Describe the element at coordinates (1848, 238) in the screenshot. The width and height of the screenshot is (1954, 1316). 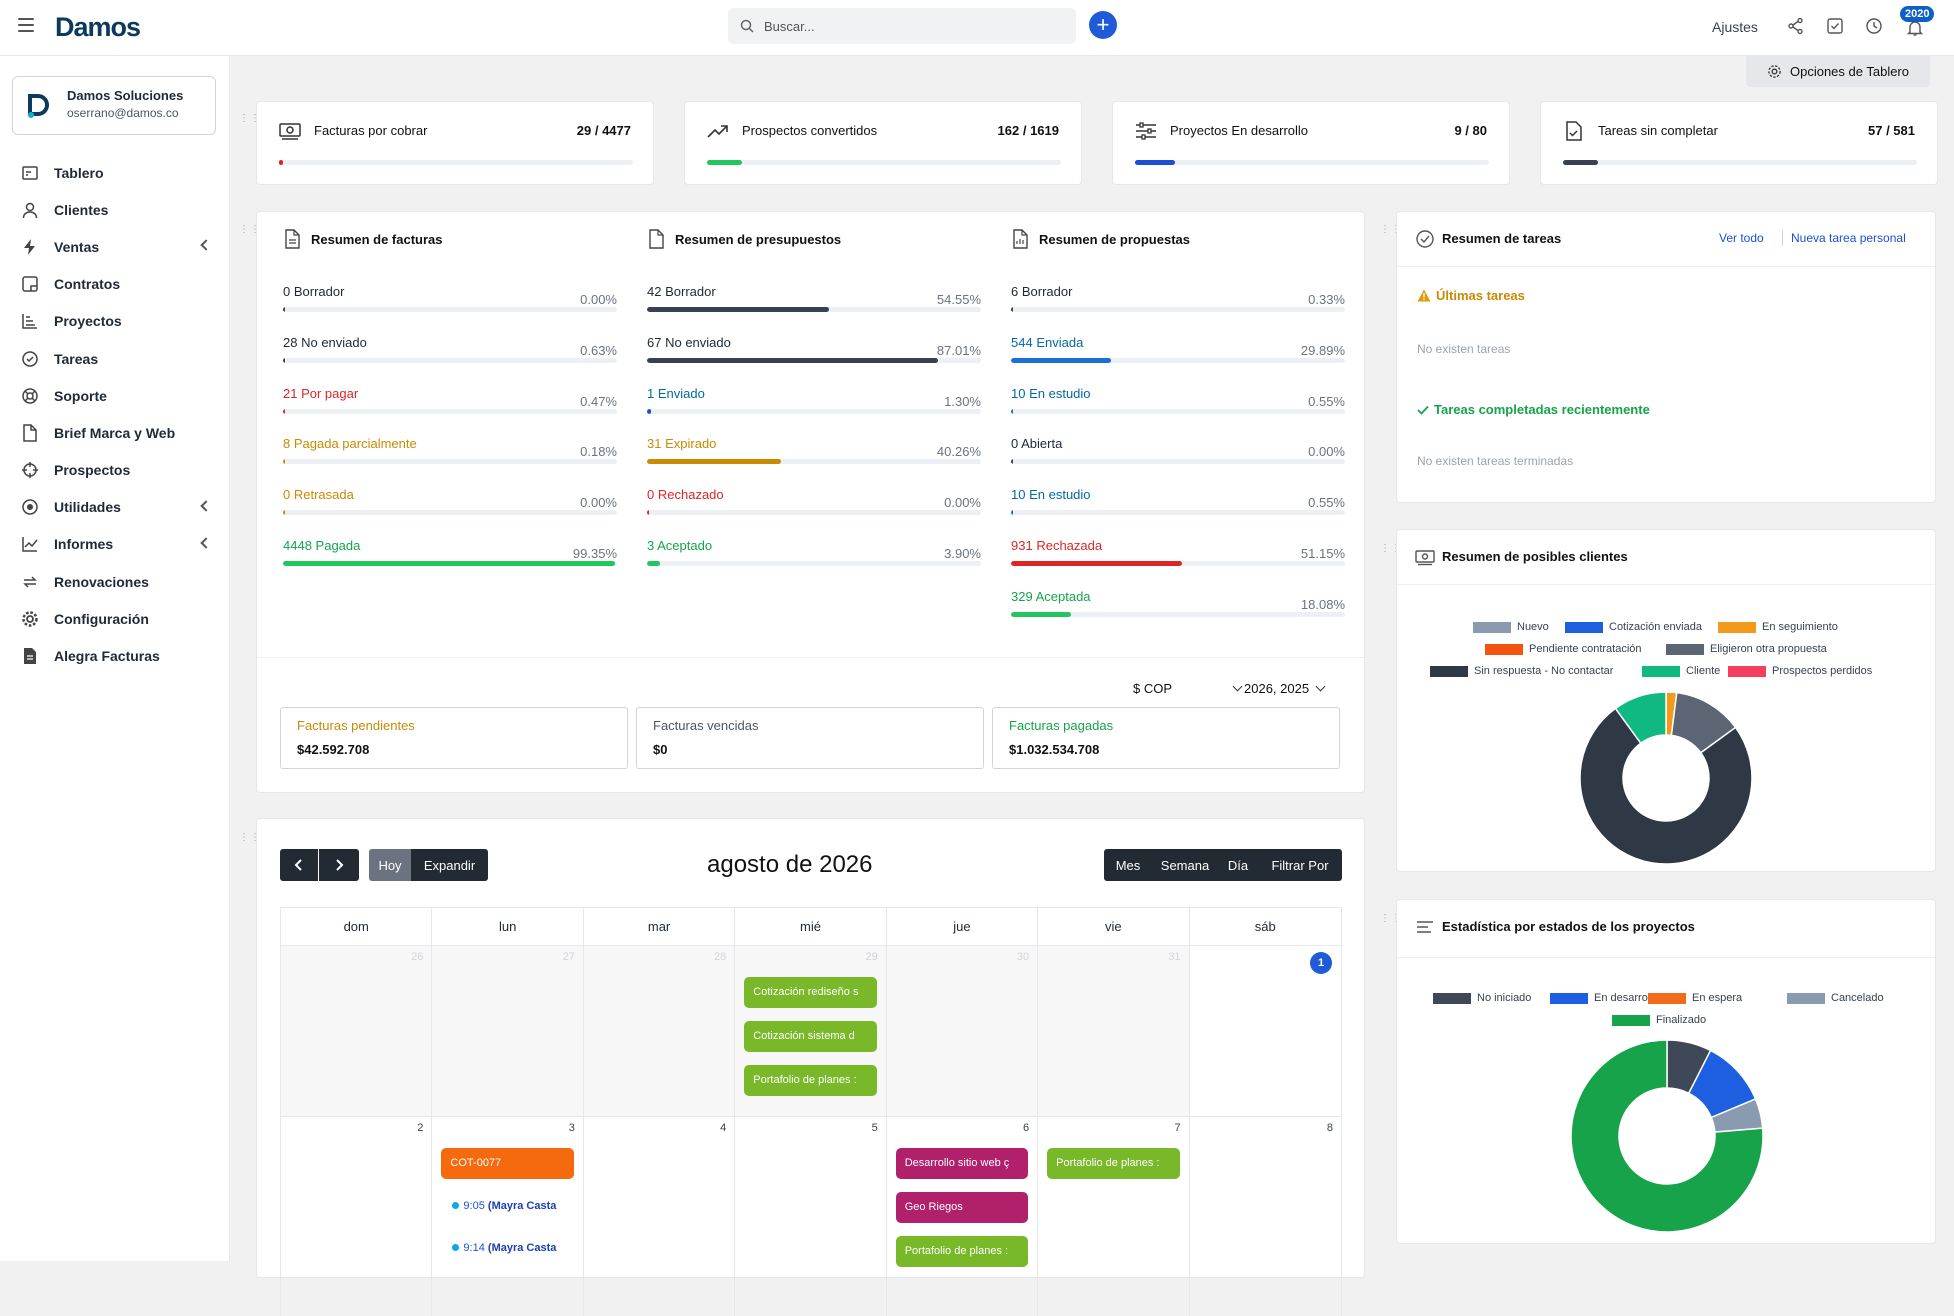
I see `new-personal-task-link: Nueva tarea personal` at that location.